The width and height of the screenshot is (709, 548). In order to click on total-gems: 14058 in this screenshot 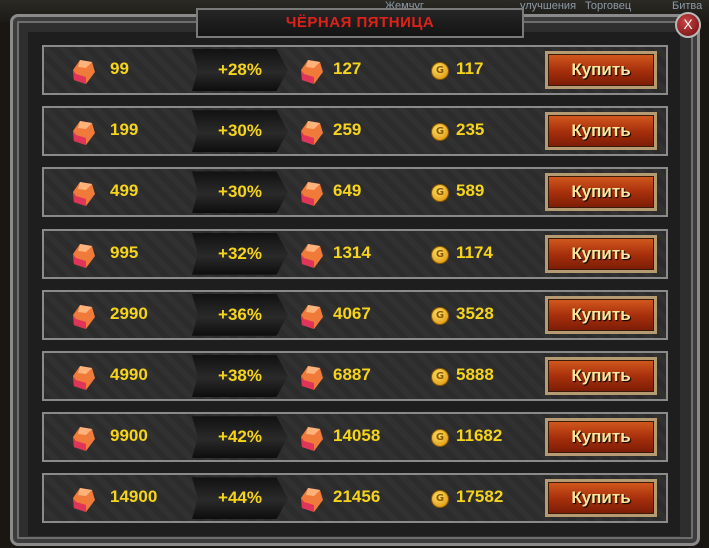, I will do `click(357, 436)`.